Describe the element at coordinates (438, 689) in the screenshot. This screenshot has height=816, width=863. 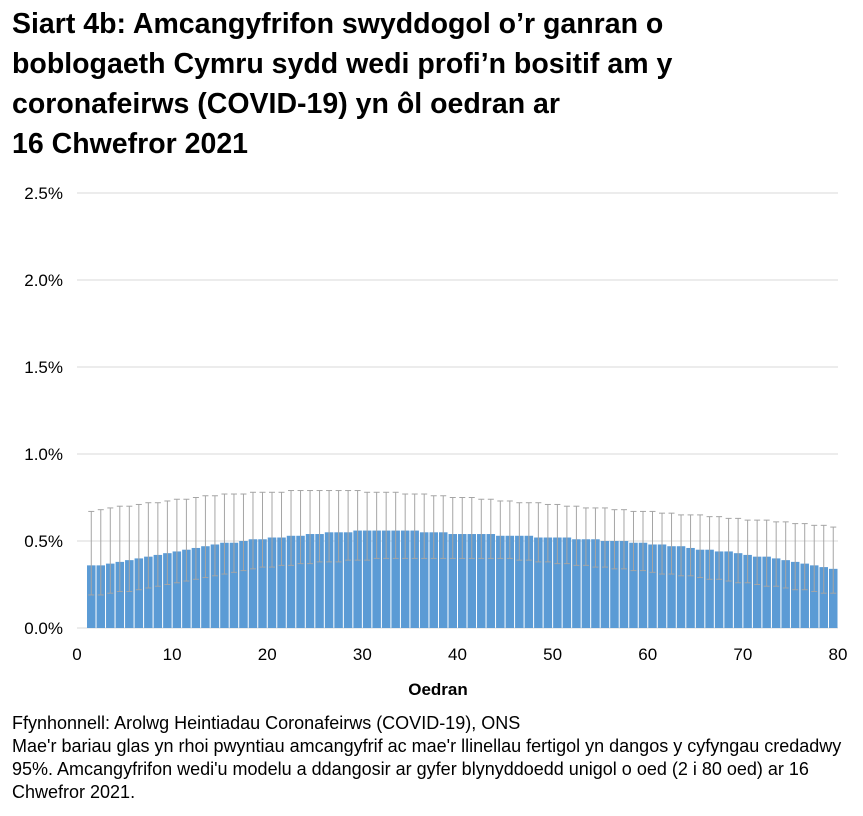
I see `x-axis-label: Oedran` at that location.